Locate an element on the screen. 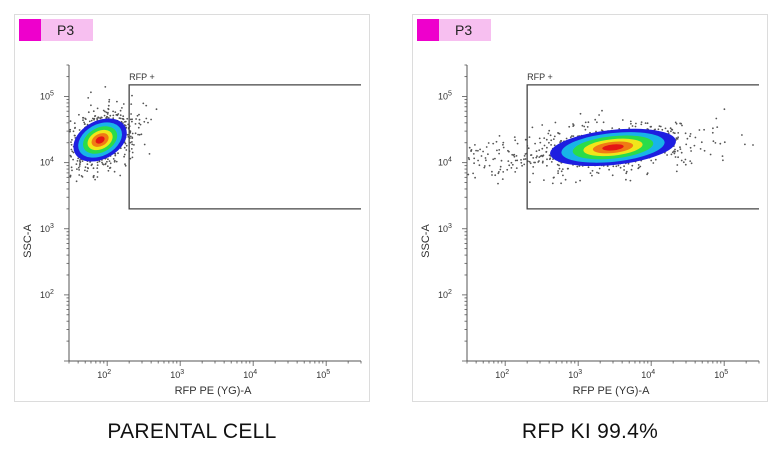  density-contour is located at coordinates (100, 140).